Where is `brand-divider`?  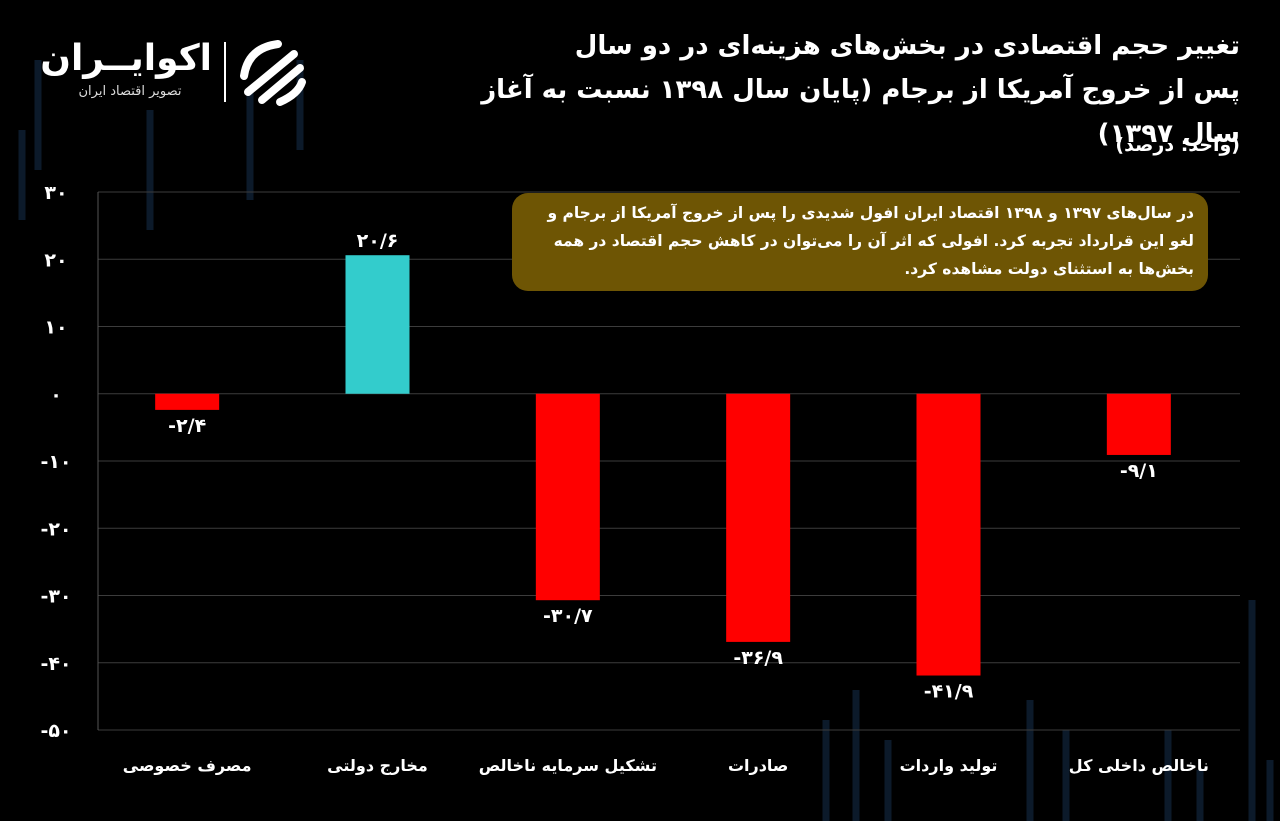
brand-divider is located at coordinates (225, 72).